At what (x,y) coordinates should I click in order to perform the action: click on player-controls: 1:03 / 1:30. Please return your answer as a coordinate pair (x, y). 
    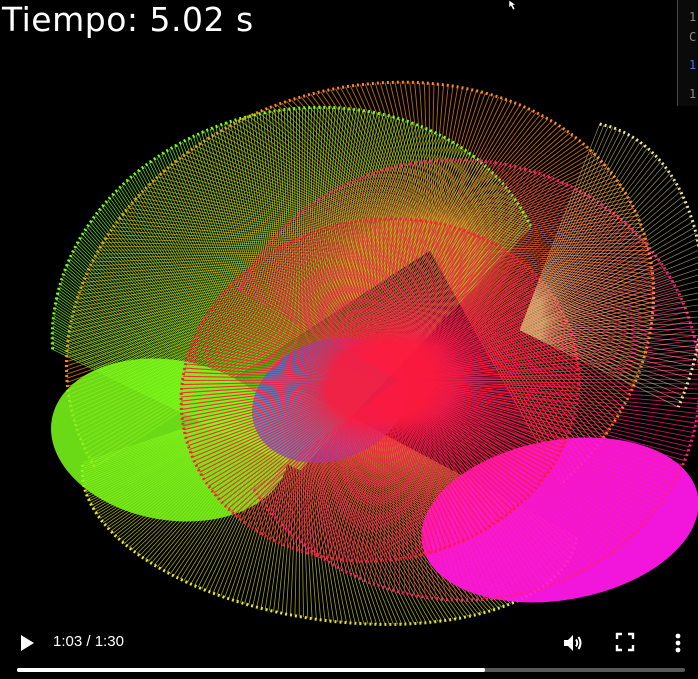
    Looking at the image, I should click on (349, 649).